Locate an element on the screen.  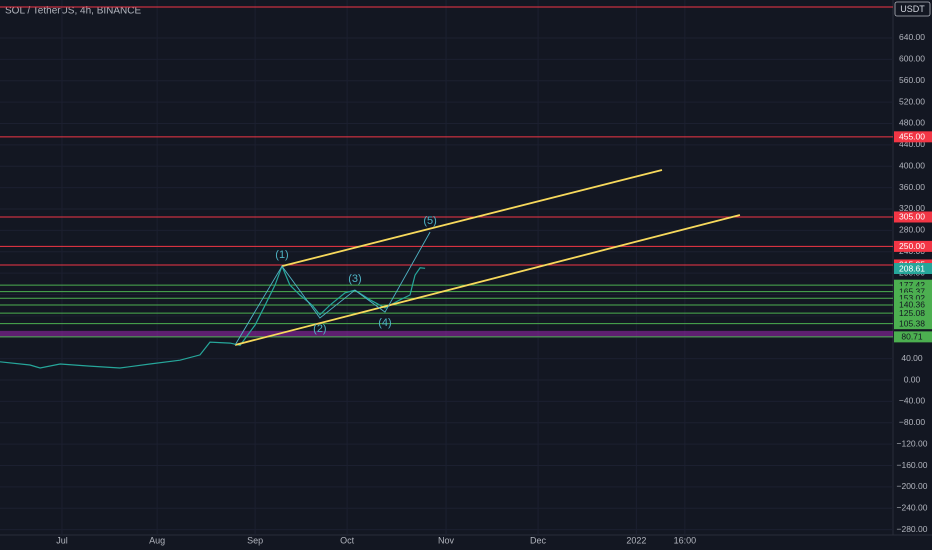
x-tick-label: Sep is located at coordinates (255, 540).